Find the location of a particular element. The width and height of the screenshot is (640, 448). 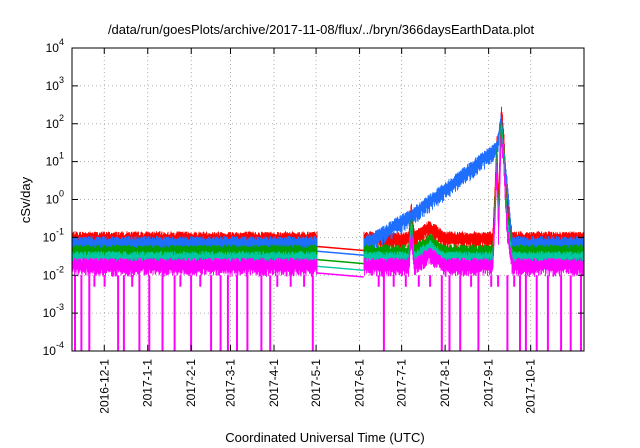

x-tick-label: 2017-10-1 is located at coordinates (531, 386).